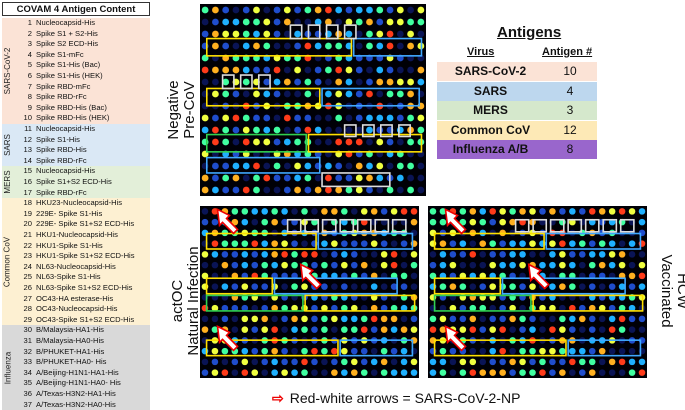 The image size is (685, 410). I want to click on antigen-number: 28, so click(27, 309).